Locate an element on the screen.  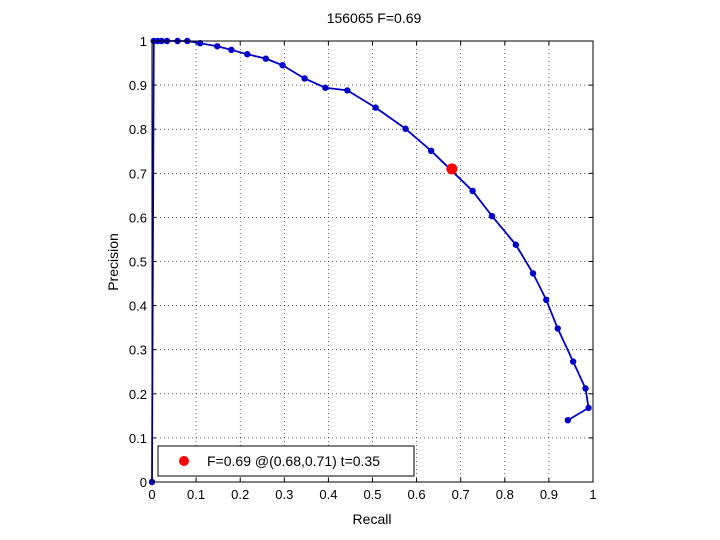
best-f-point is located at coordinates (452, 169).